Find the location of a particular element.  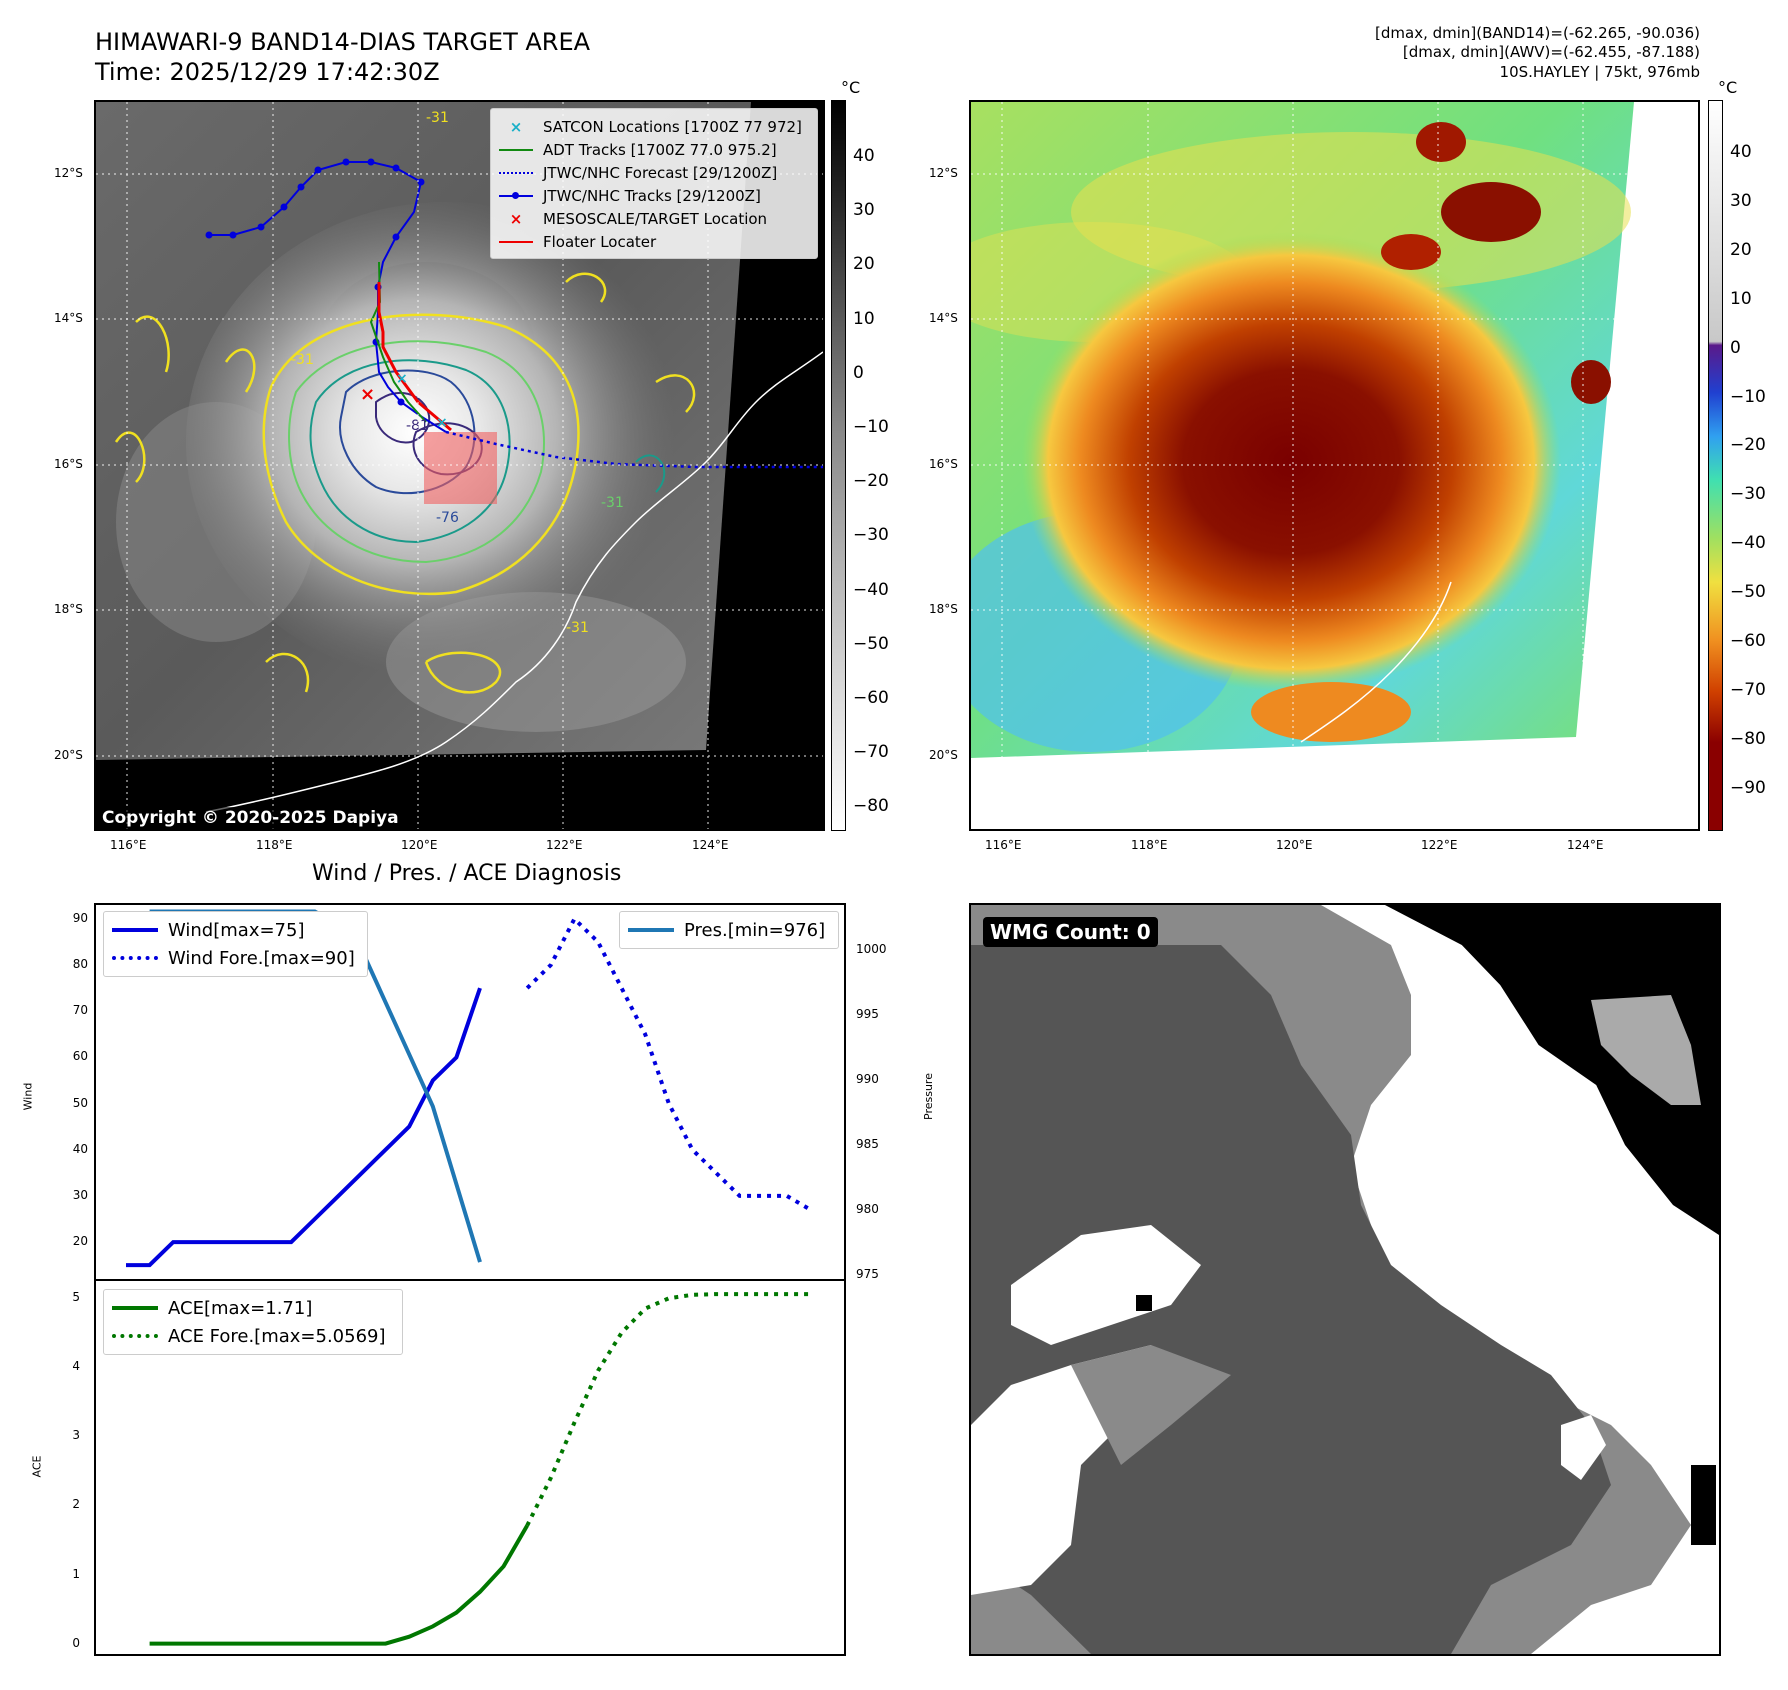

ace-tick-label: 5 is located at coordinates (76, 1297).